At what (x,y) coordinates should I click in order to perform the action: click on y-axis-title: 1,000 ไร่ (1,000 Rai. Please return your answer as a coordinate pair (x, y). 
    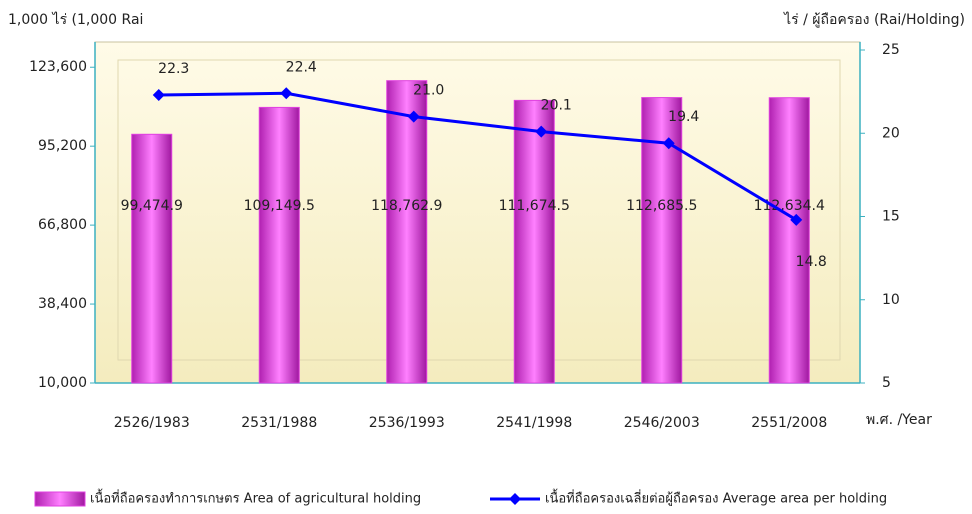
    Looking at the image, I should click on (75, 19).